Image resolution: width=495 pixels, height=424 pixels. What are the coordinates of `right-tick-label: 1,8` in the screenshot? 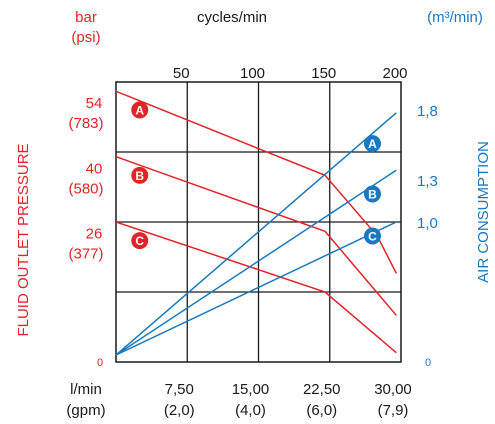 It's located at (427, 111).